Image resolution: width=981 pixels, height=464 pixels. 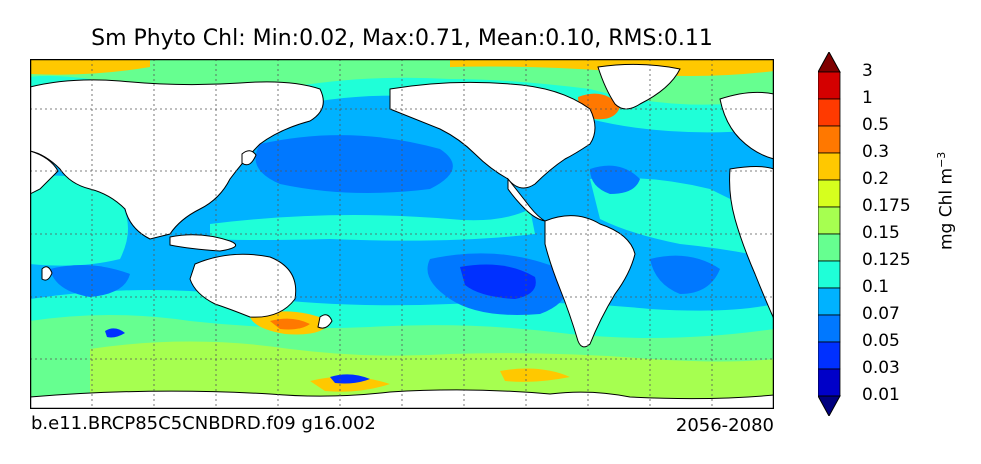 What do you see at coordinates (886, 206) in the screenshot?
I see `colorbar-tick-label: 0.175` at bounding box center [886, 206].